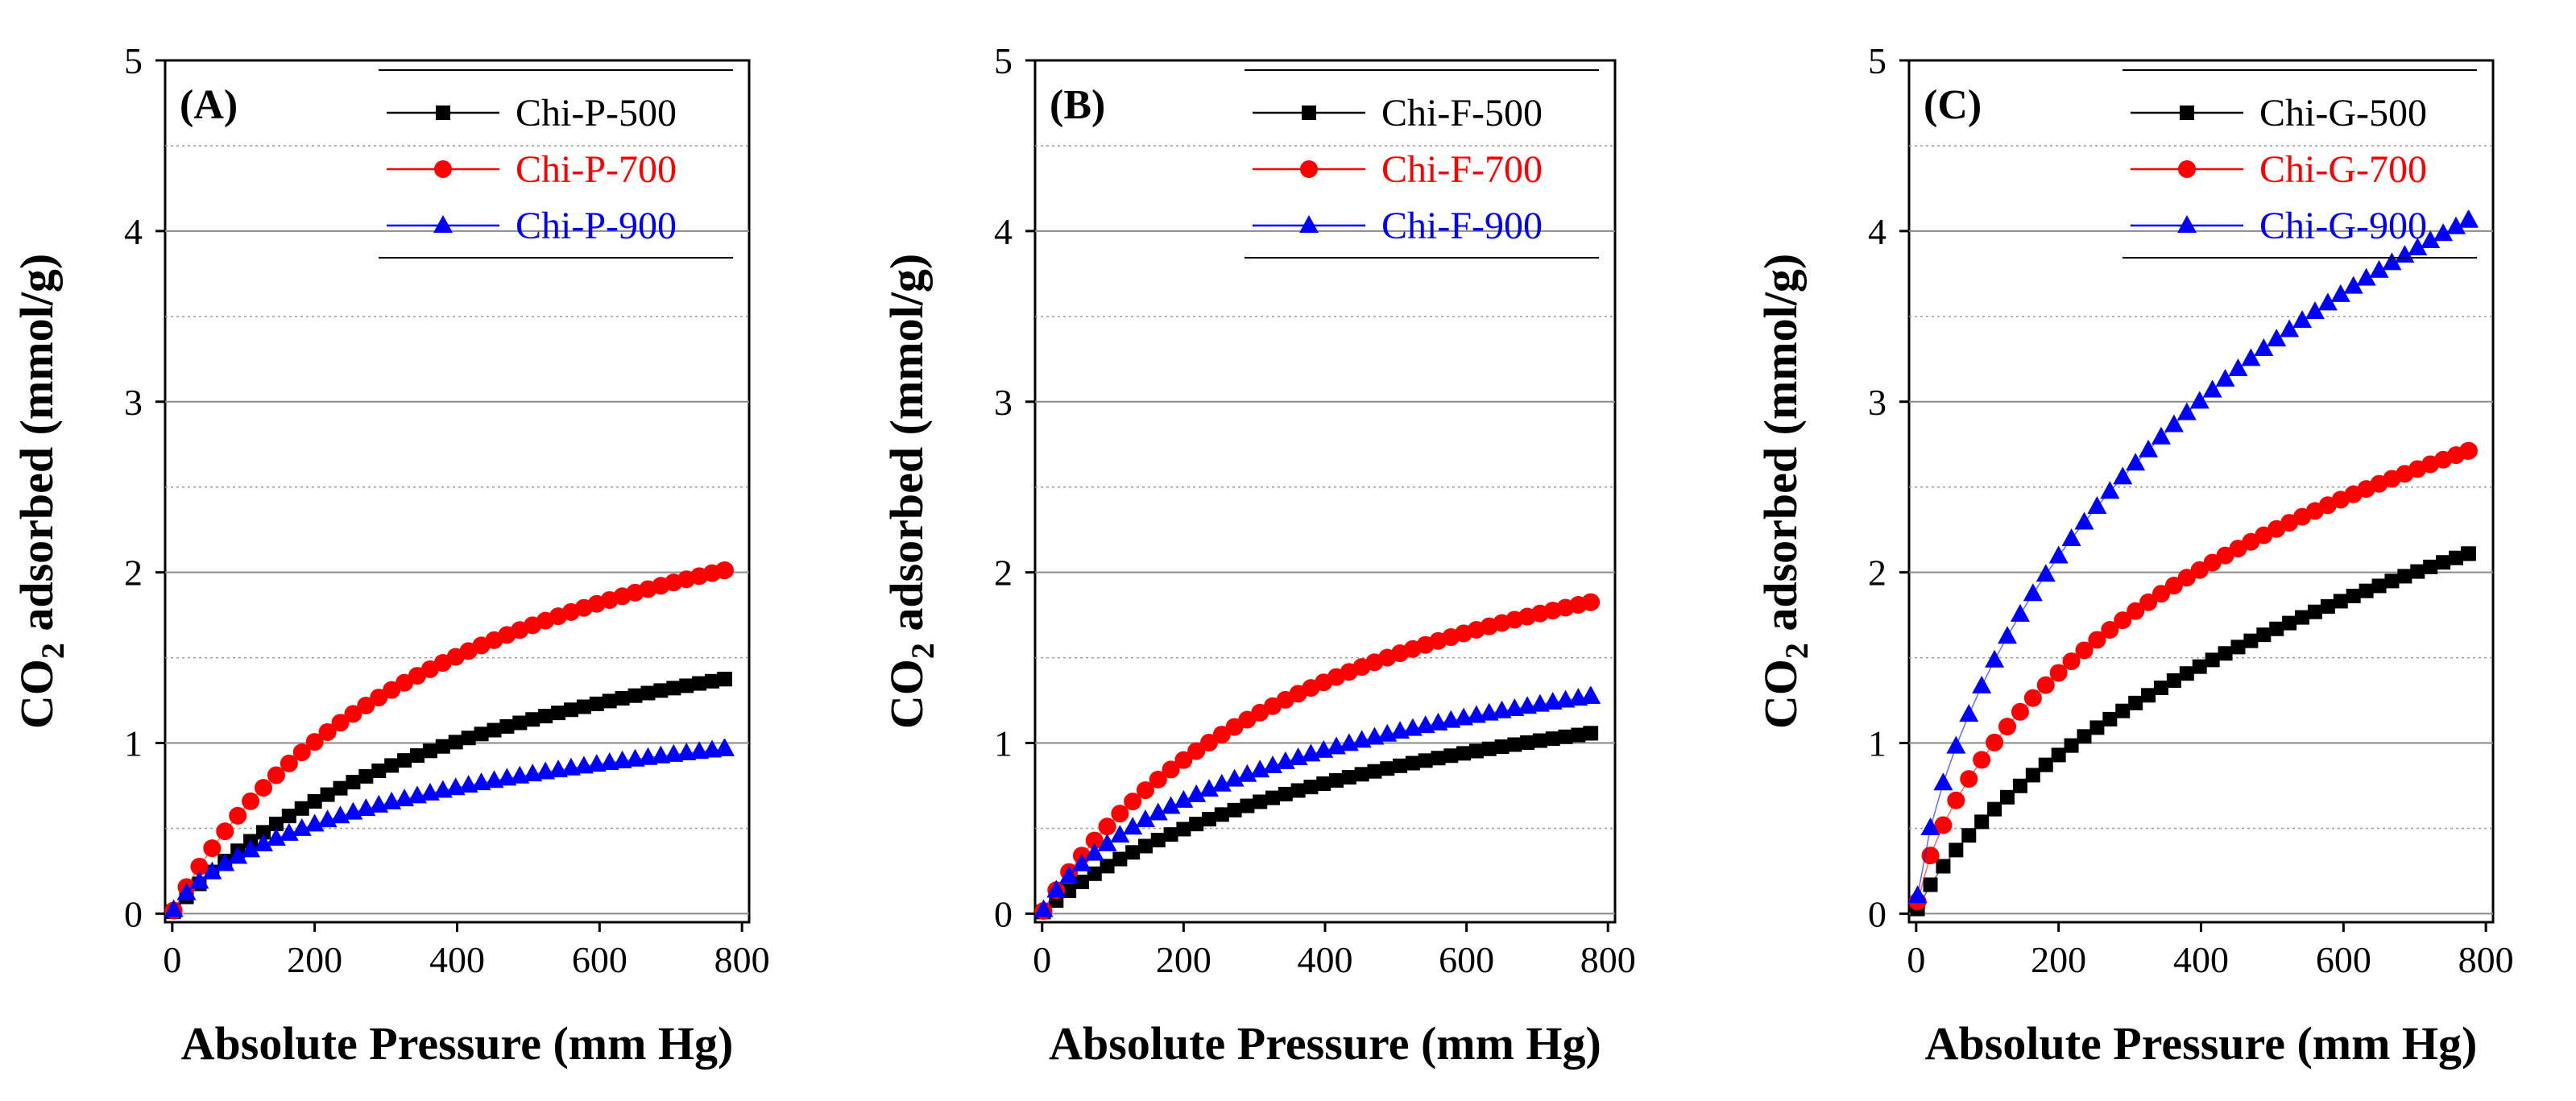  What do you see at coordinates (133, 402) in the screenshot?
I see `y-tick-label: 3` at bounding box center [133, 402].